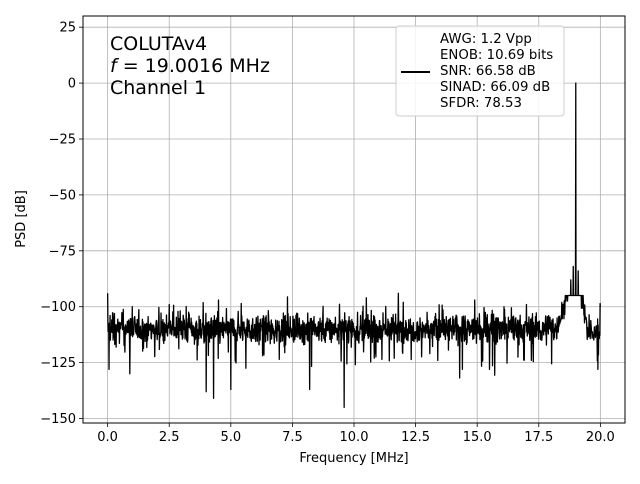 The width and height of the screenshot is (640, 484). Describe the element at coordinates (61, 224) in the screenshot. I see `y-axis-ticks: 25 0 −25 −50 −75 −100 −125 −150` at that location.